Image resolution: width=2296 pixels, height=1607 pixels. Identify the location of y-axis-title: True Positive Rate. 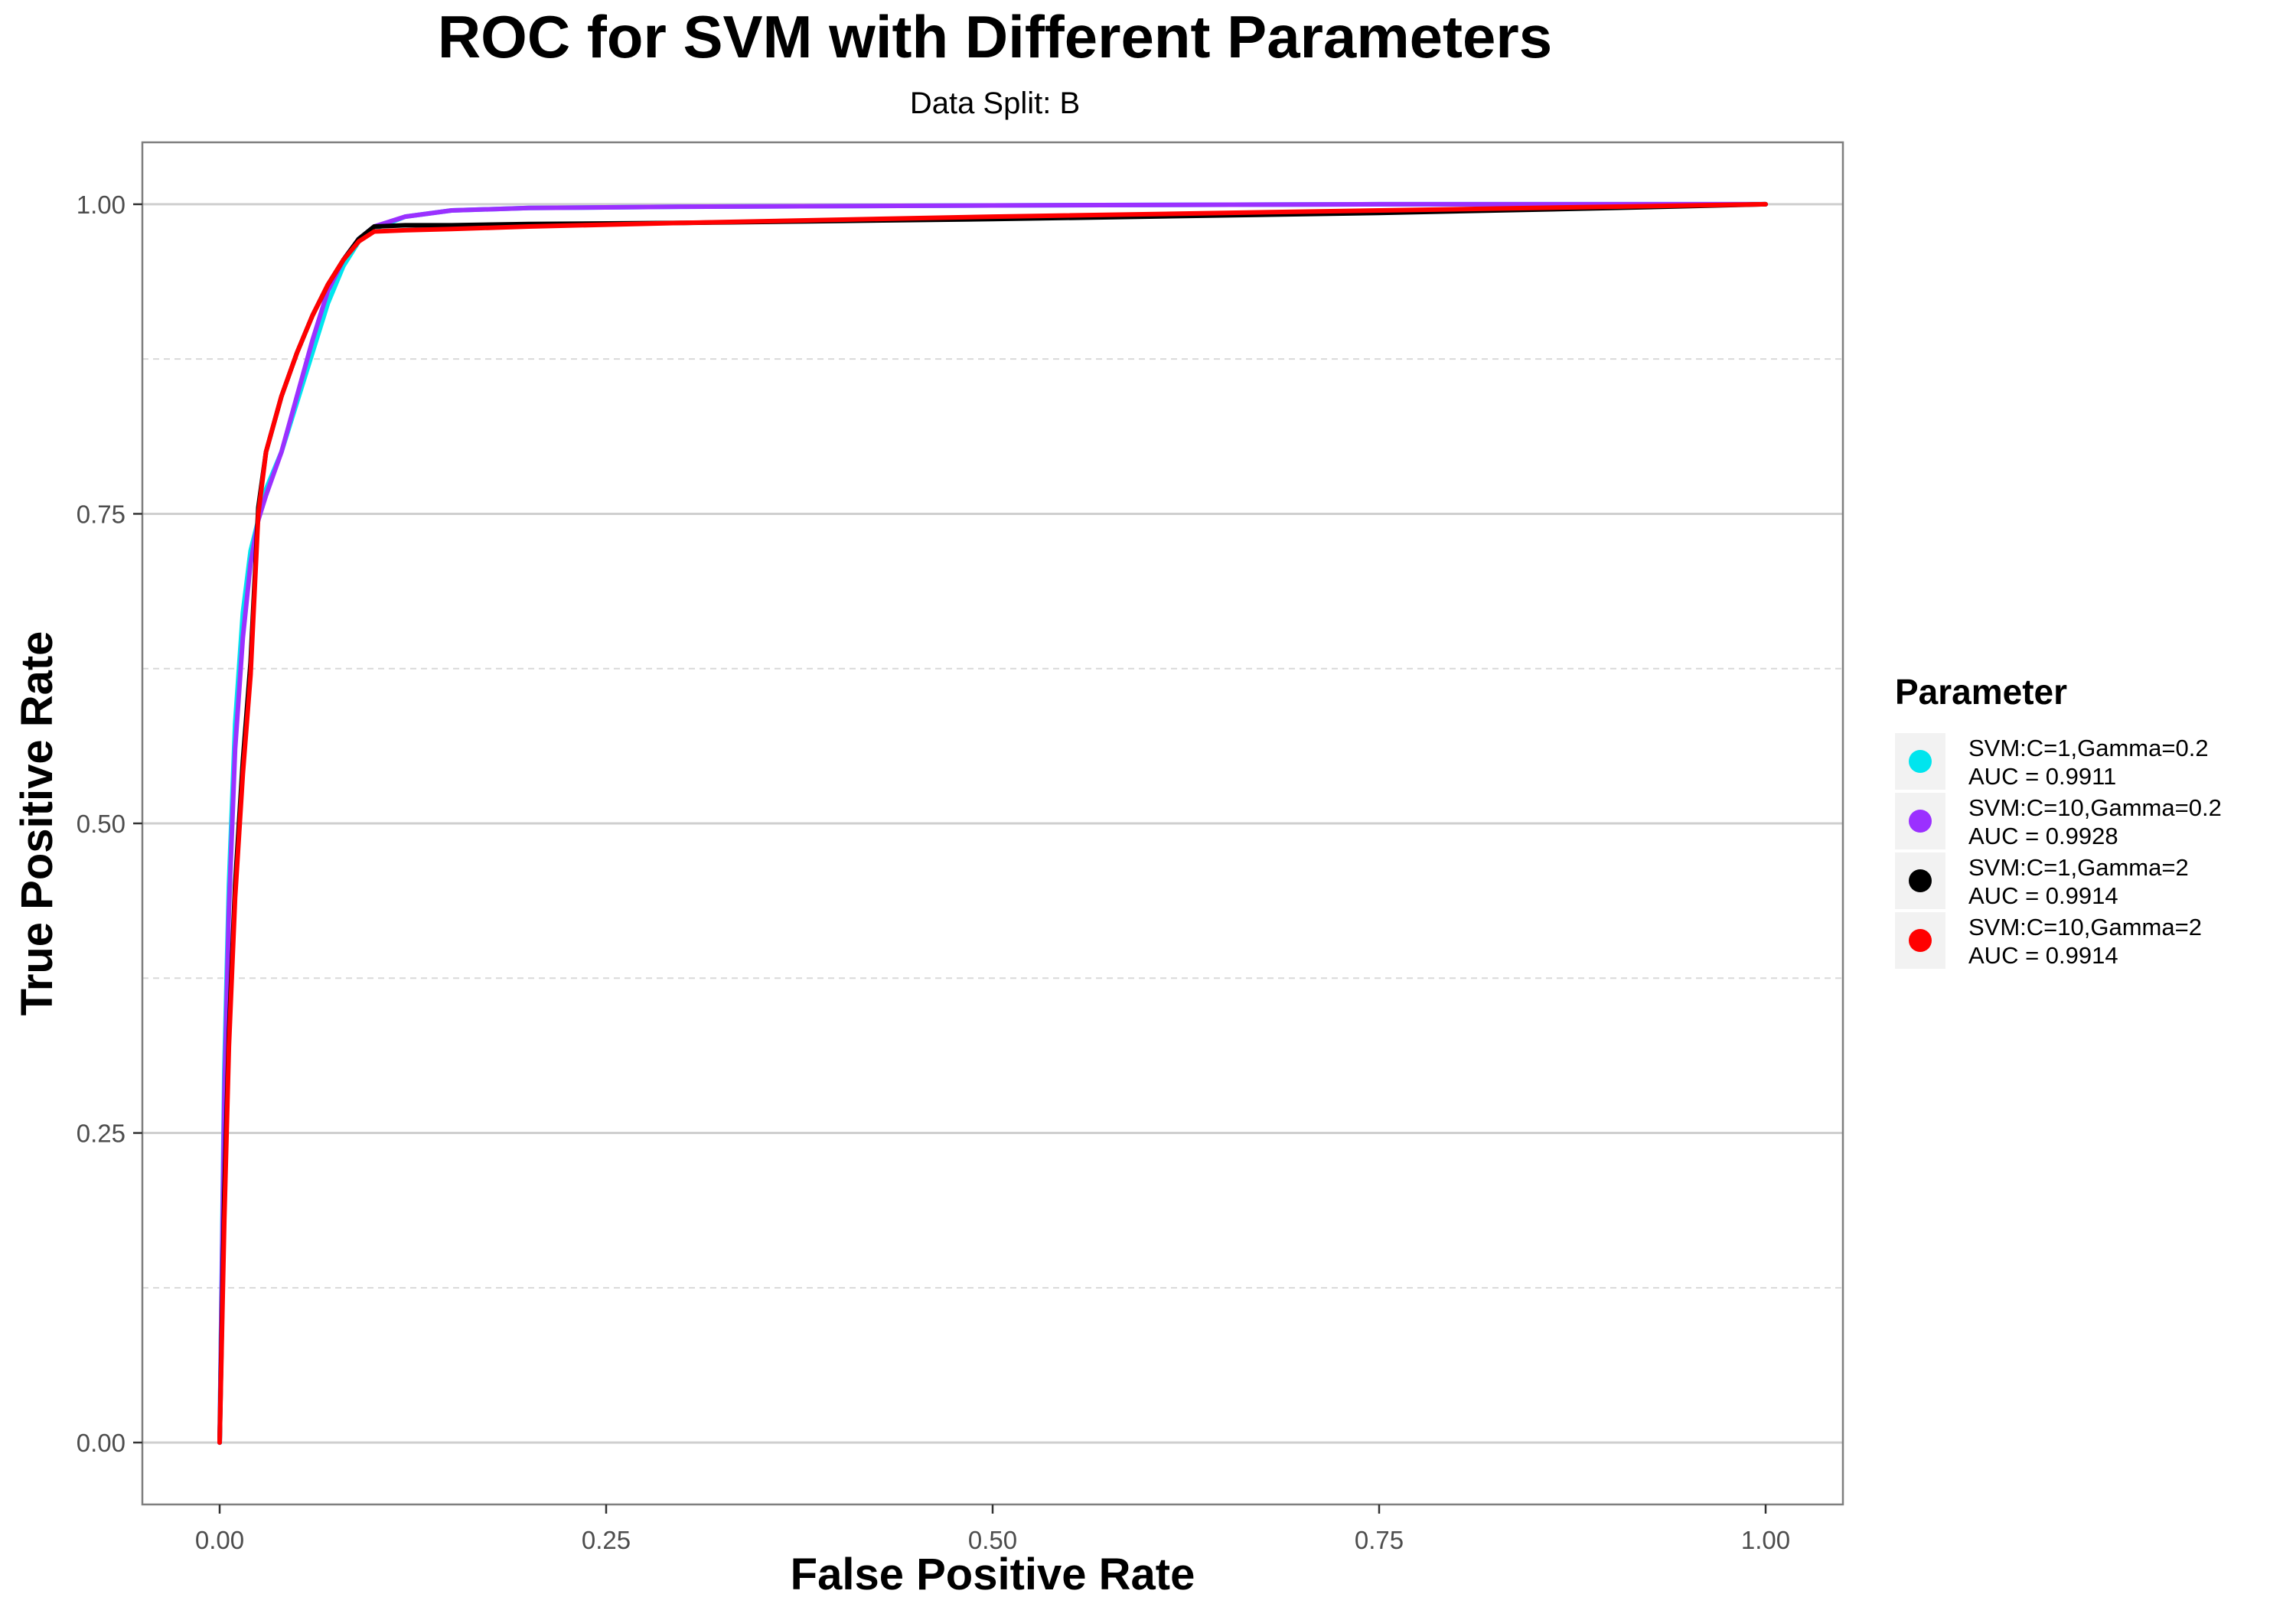
(37, 823).